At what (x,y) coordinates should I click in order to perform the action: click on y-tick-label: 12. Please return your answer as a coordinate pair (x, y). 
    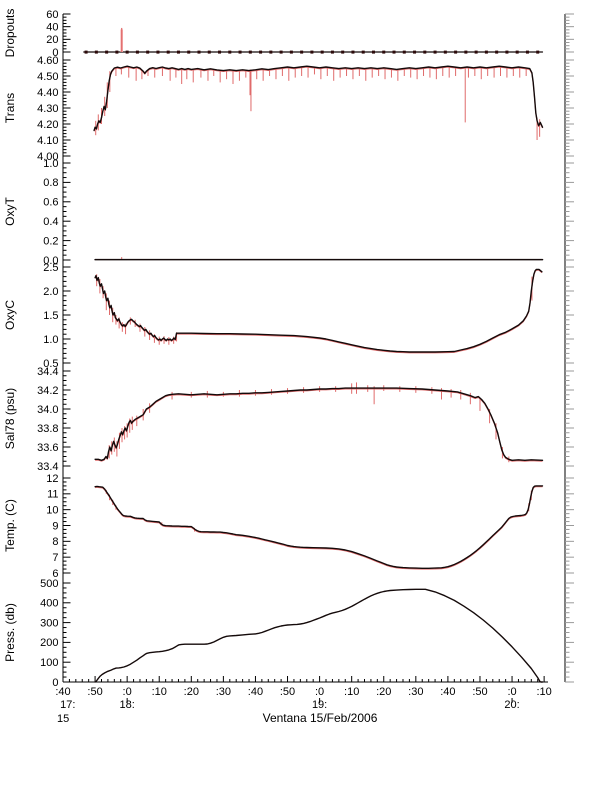
    Looking at the image, I should click on (52, 479).